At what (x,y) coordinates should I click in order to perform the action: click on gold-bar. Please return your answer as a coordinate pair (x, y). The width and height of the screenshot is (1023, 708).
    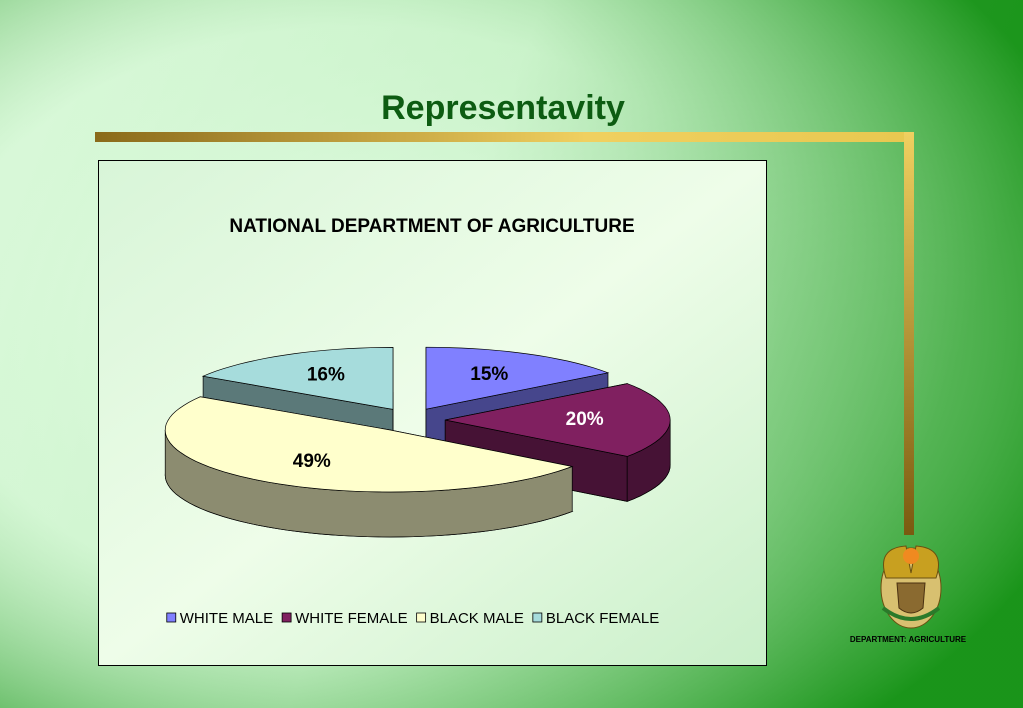
    Looking at the image, I should click on (504, 137).